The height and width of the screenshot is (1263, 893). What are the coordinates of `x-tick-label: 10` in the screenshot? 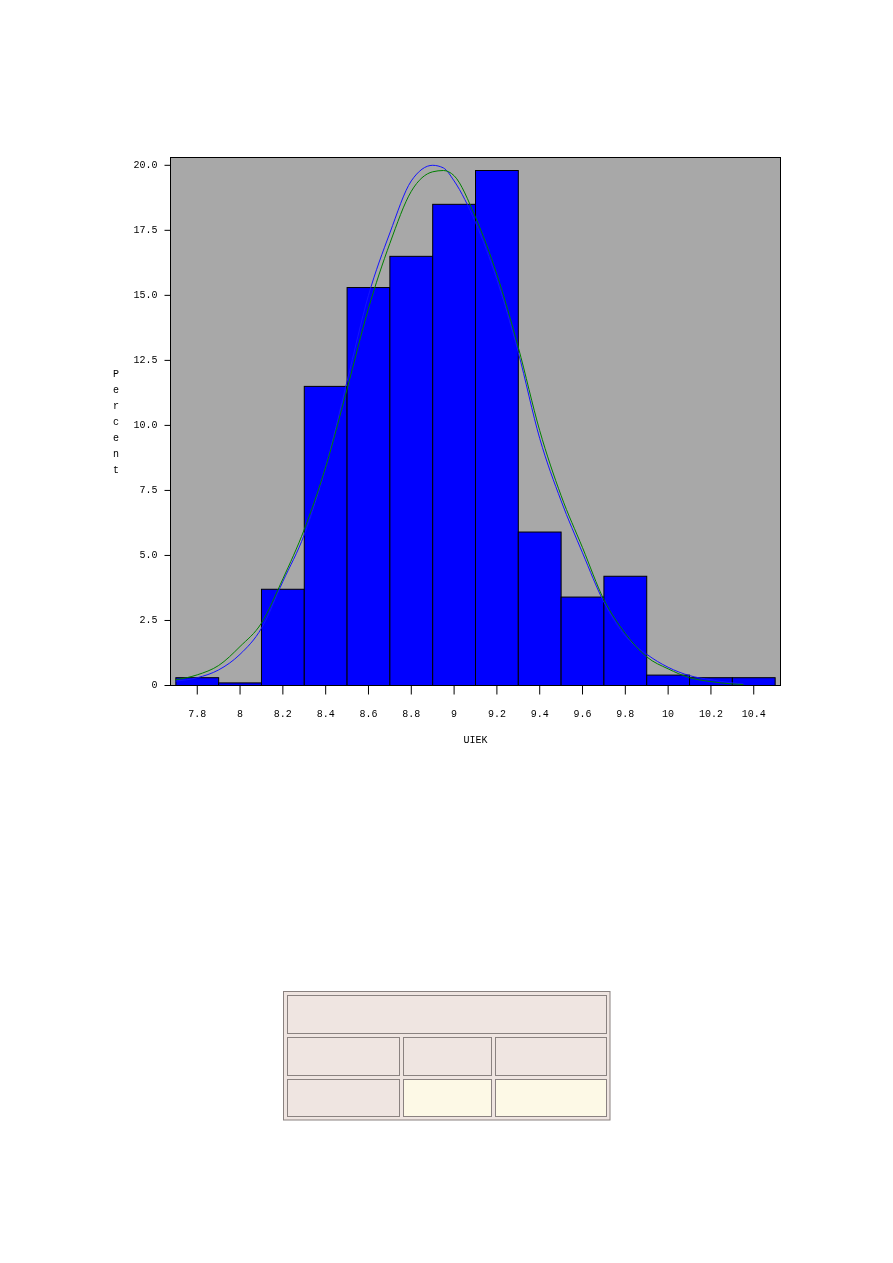 It's located at (668, 715).